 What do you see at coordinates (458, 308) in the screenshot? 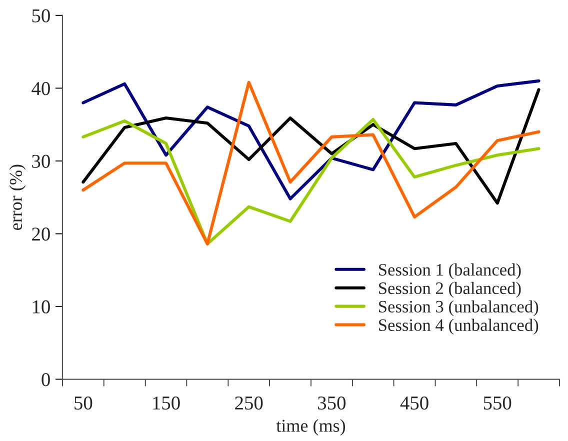
I see `legend-label: Session 3 (unbalanced)` at bounding box center [458, 308].